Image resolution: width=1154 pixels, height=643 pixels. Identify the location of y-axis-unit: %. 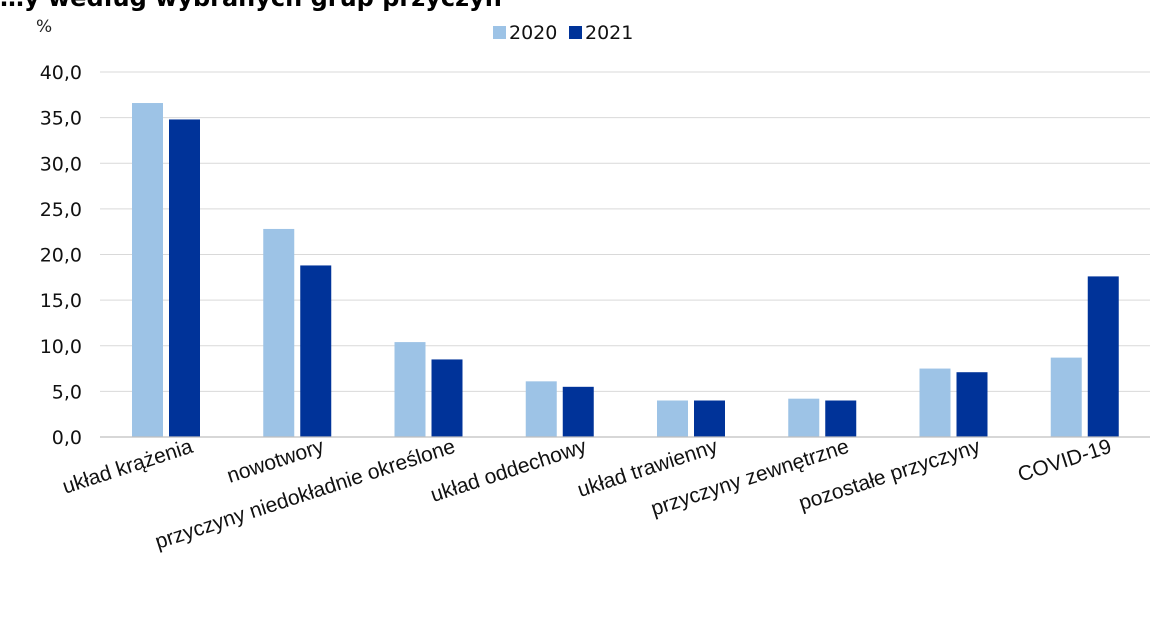
(44, 27).